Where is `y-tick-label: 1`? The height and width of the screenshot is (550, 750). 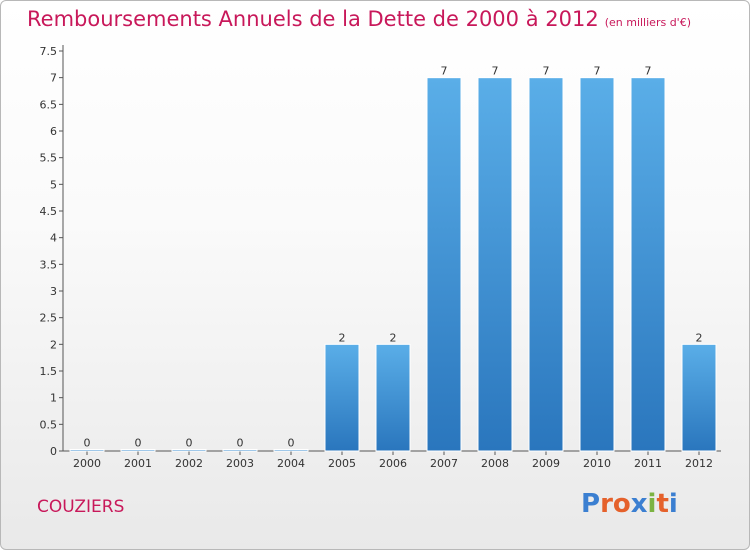
y-tick-label: 1 is located at coordinates (53, 398).